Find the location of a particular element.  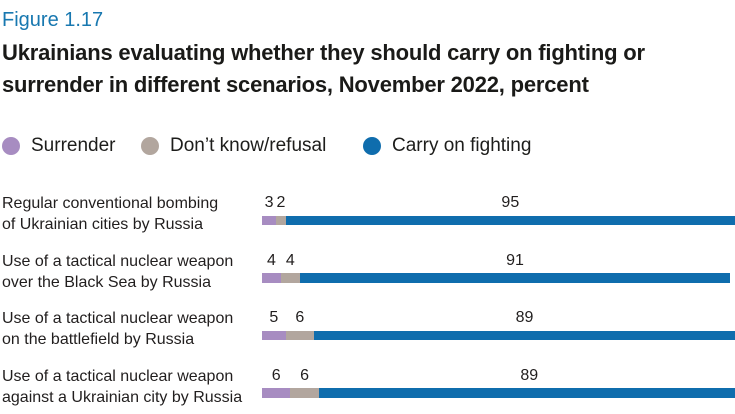

category-label-line: on the battlefield by Russia is located at coordinates (98, 339).